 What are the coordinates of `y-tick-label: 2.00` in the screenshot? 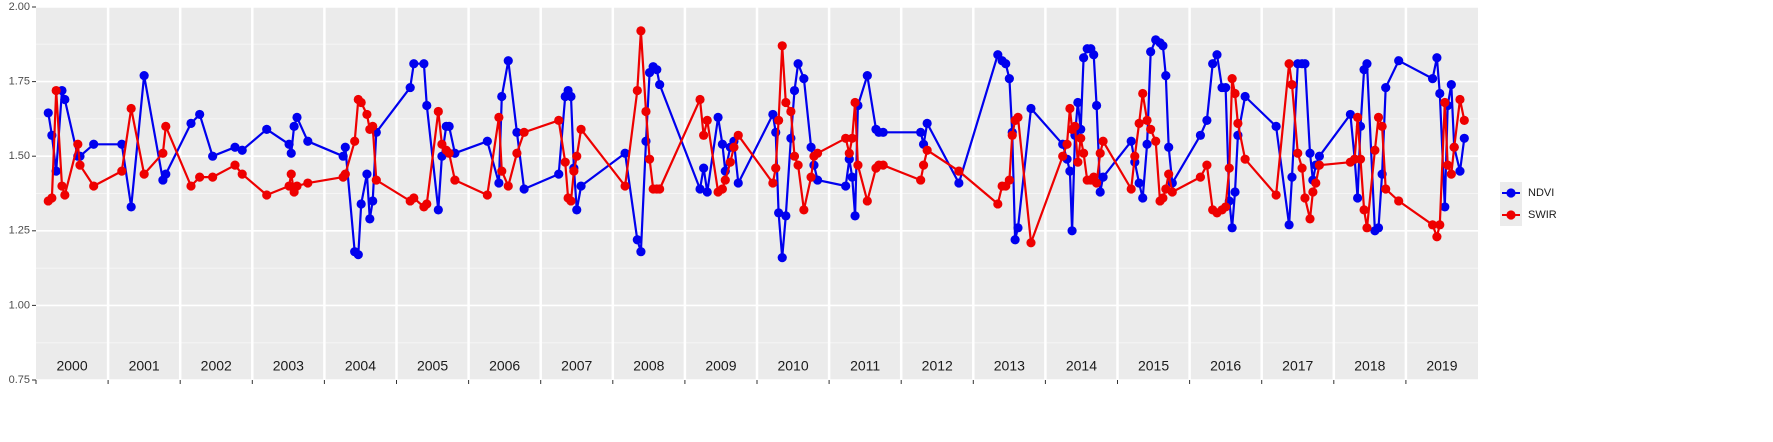 It's located at (19, 7).